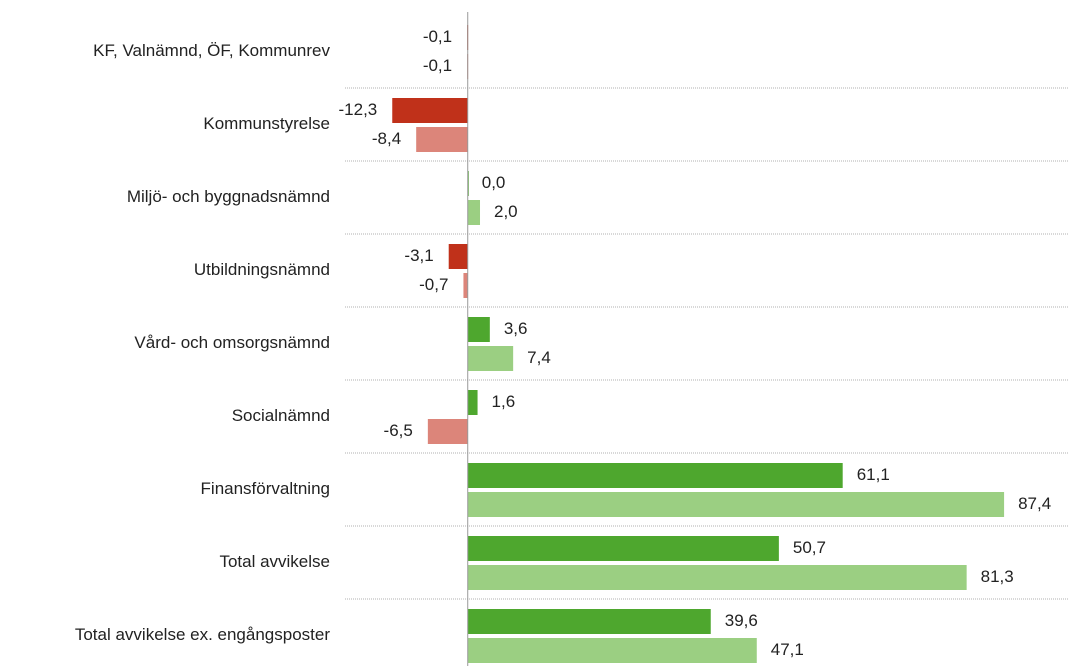 The width and height of the screenshot is (1068, 666). I want to click on value-label: -6,5, so click(398, 430).